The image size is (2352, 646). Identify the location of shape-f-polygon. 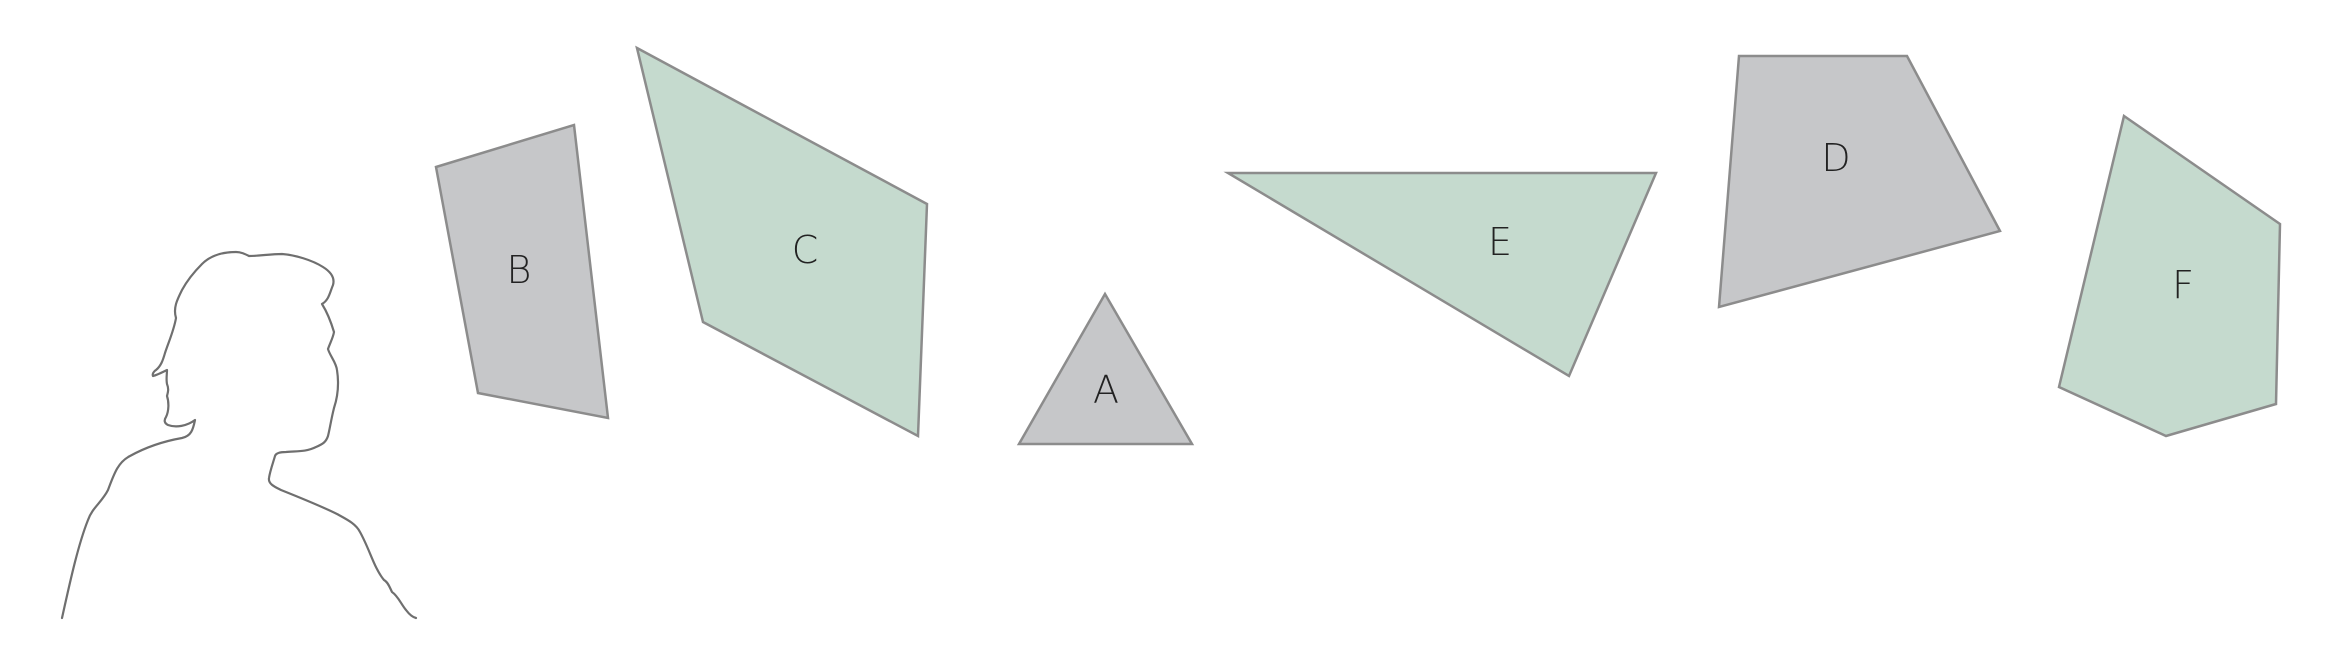
(2169, 275).